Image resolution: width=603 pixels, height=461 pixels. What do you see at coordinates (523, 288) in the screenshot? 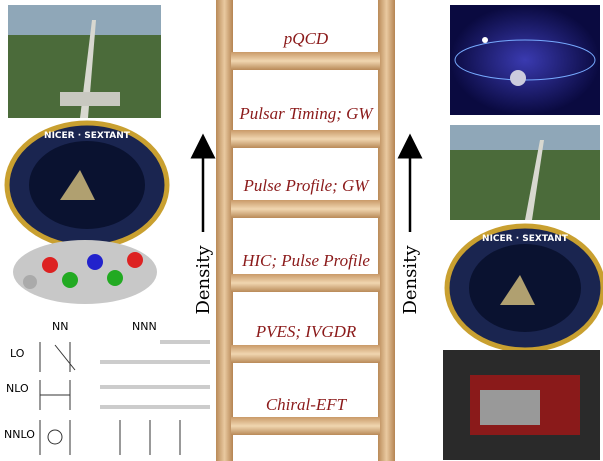
I see `nicer-badge-right: NICER · SEXTANT` at bounding box center [523, 288].